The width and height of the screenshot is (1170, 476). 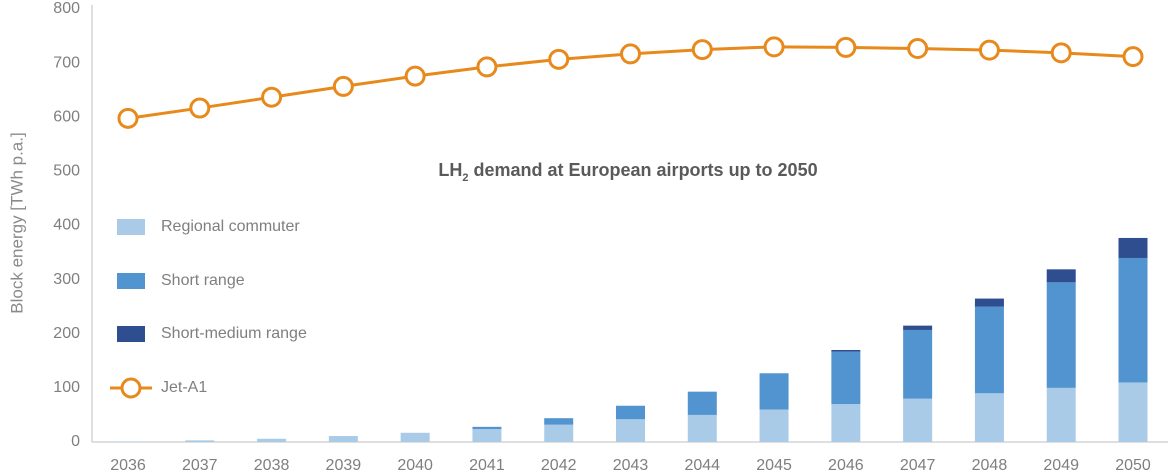 I want to click on x-tick-label: 2041, so click(x=487, y=465).